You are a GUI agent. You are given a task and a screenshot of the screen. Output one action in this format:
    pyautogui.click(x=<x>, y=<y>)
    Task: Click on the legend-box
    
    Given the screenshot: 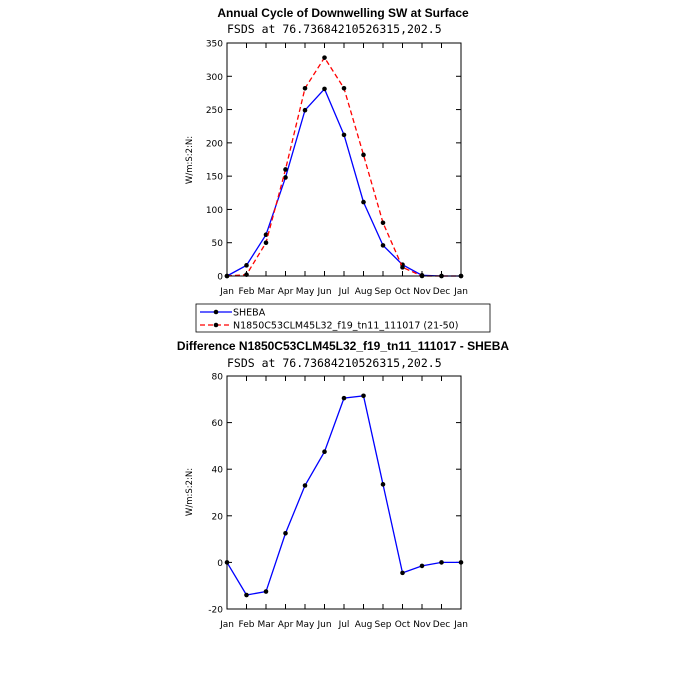 What is the action you would take?
    pyautogui.click(x=343, y=318)
    